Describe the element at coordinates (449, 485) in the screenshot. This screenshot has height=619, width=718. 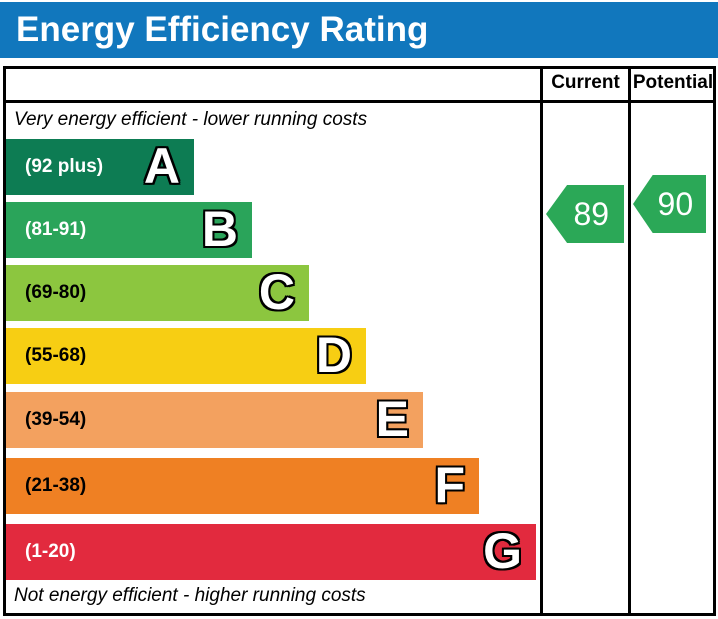
I see `band-letter: F` at that location.